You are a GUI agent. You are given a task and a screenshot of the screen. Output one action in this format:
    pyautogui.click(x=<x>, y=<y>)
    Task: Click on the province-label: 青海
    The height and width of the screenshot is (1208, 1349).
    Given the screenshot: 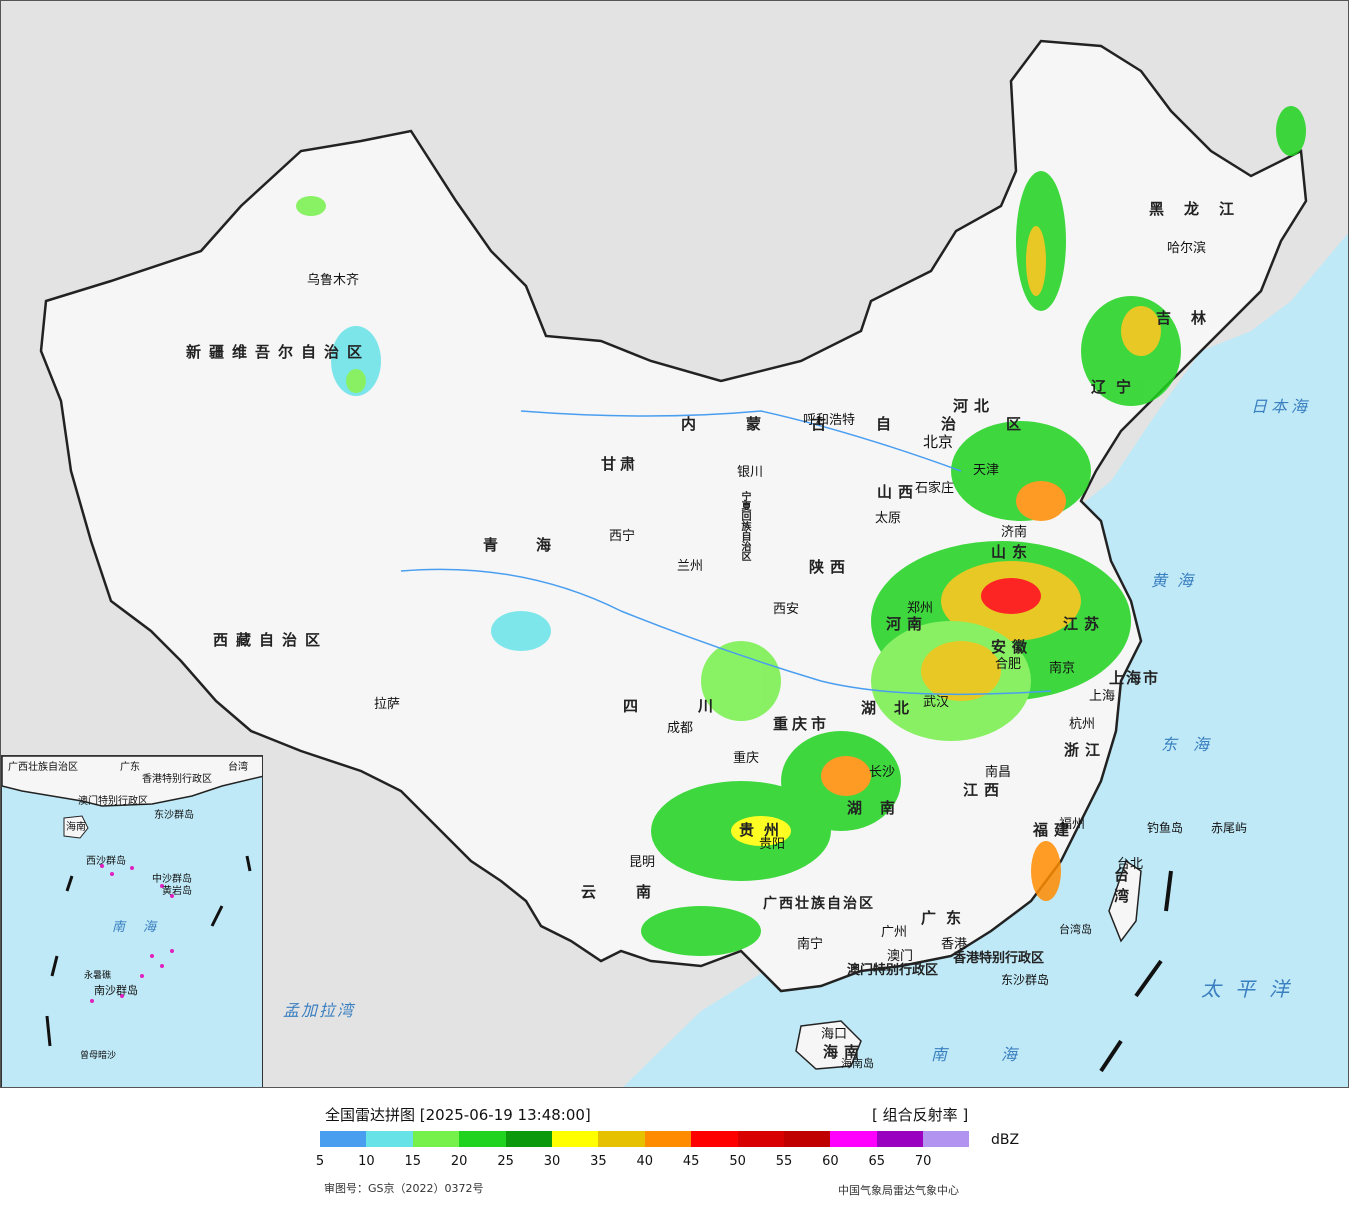 What is the action you would take?
    pyautogui.click(x=536, y=545)
    